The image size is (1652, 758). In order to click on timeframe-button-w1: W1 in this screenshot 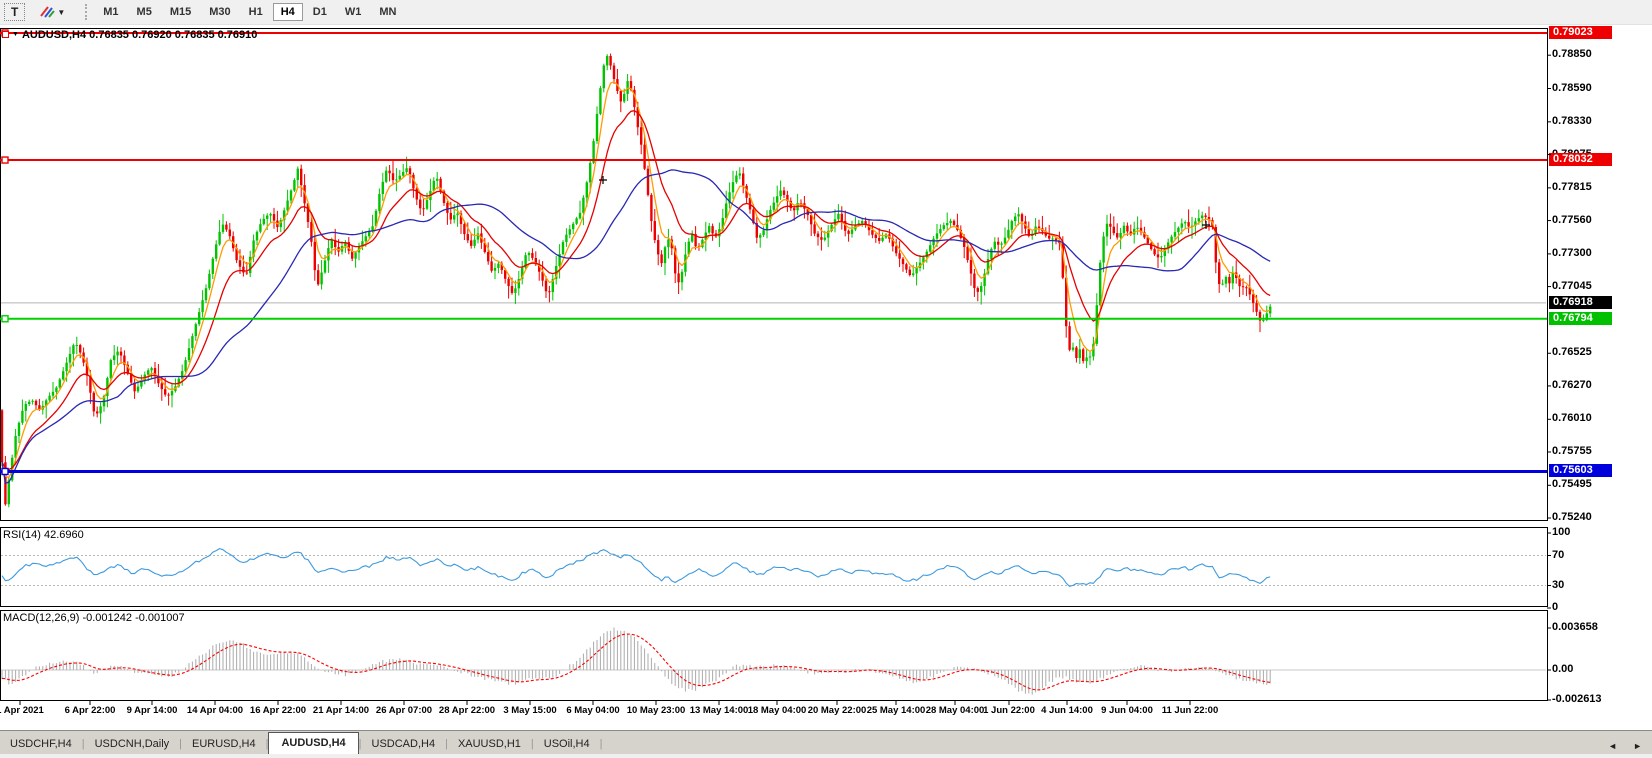, I will do `click(353, 12)`.